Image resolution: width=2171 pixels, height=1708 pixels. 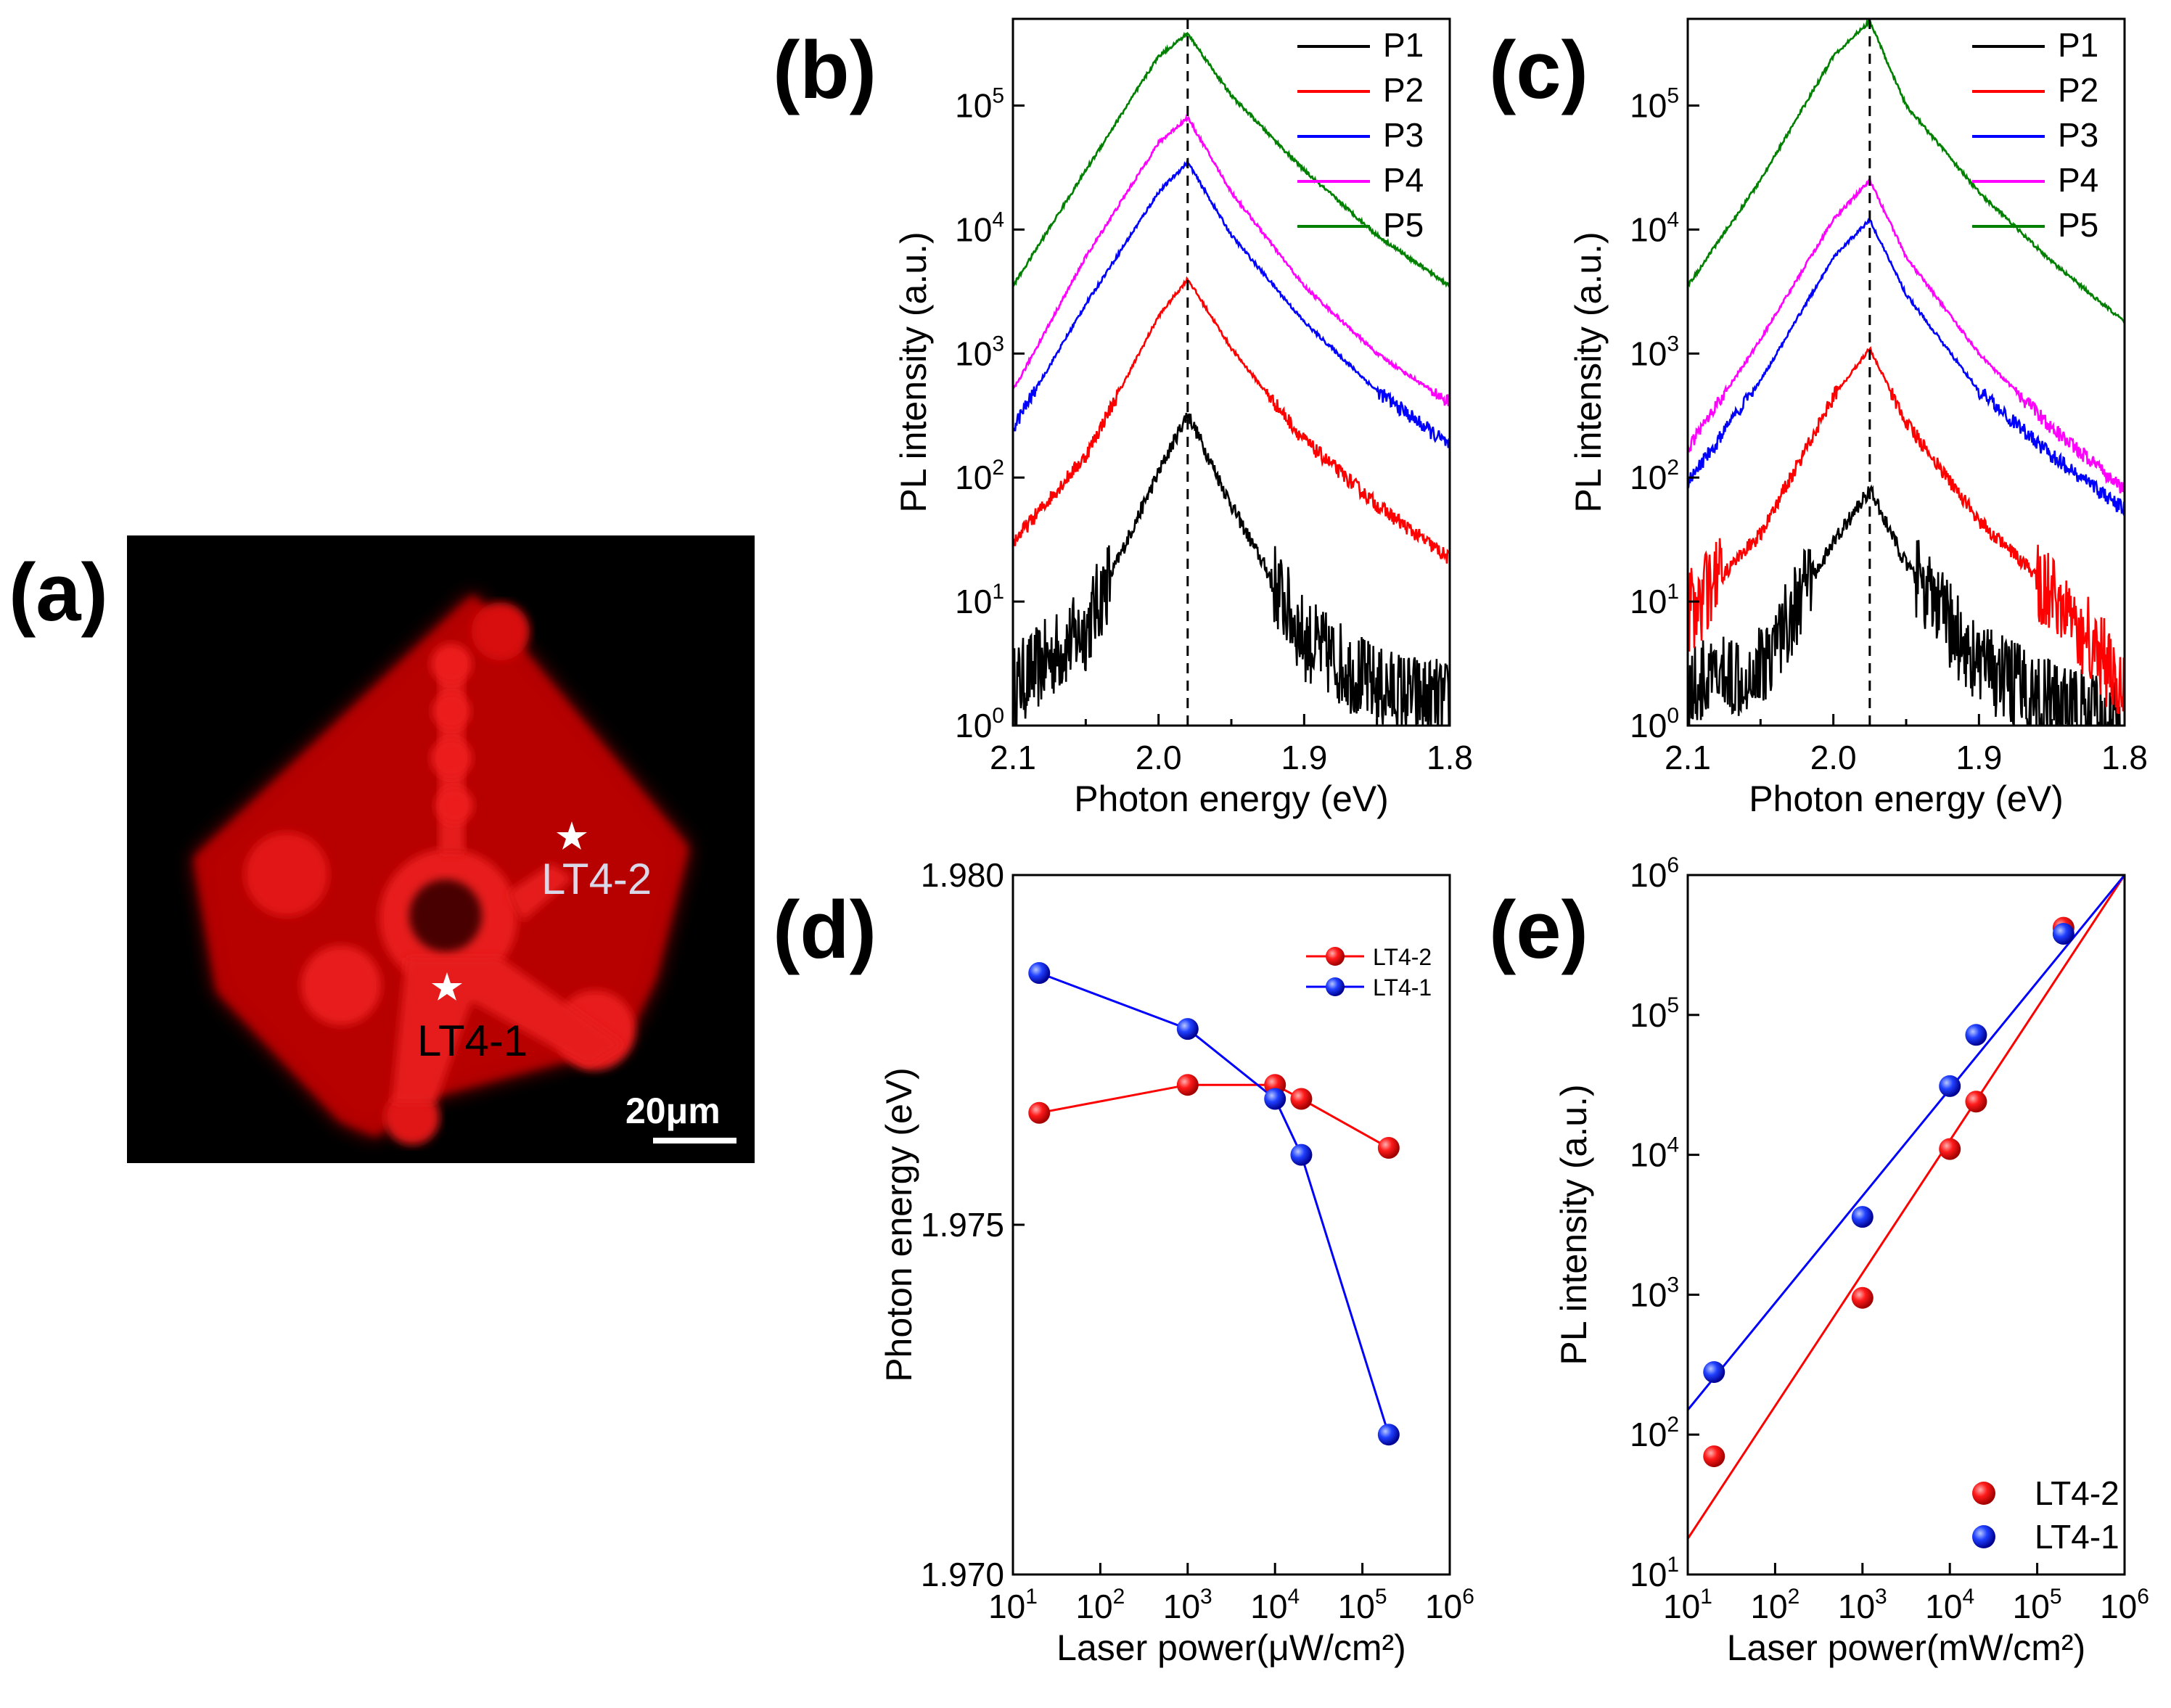 I want to click on panel-label-c: (c), so click(x=1538, y=70).